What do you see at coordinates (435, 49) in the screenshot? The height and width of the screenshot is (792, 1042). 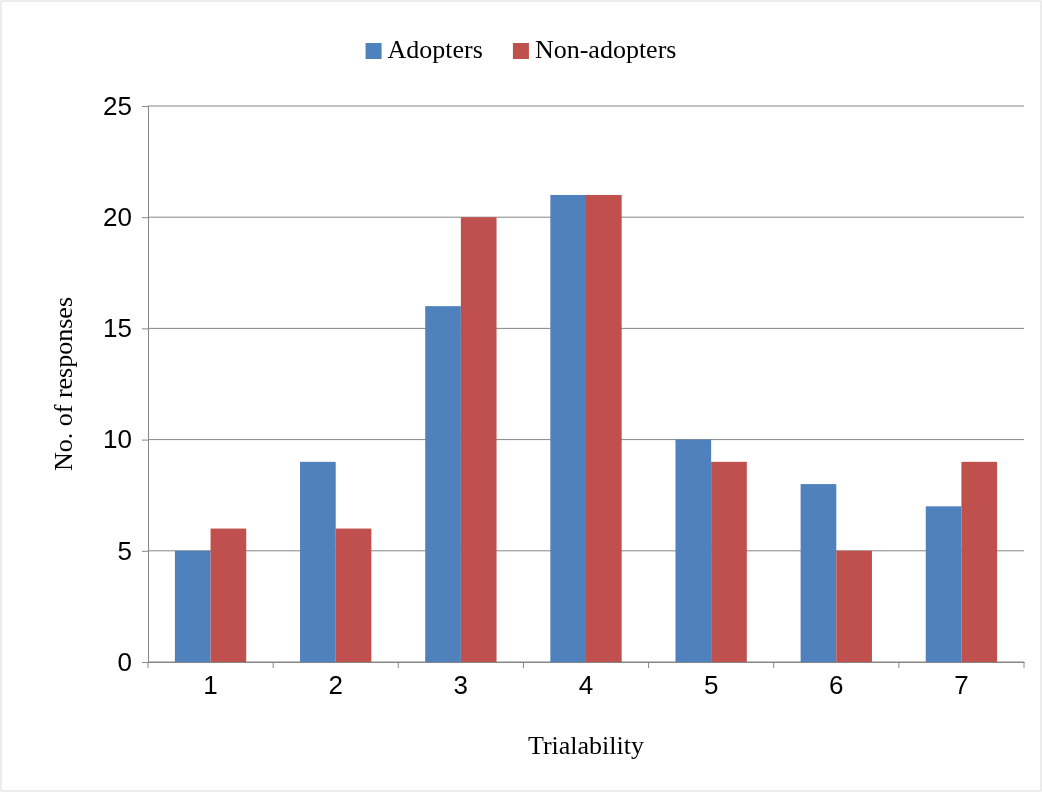 I see `legend-label: Adopters` at bounding box center [435, 49].